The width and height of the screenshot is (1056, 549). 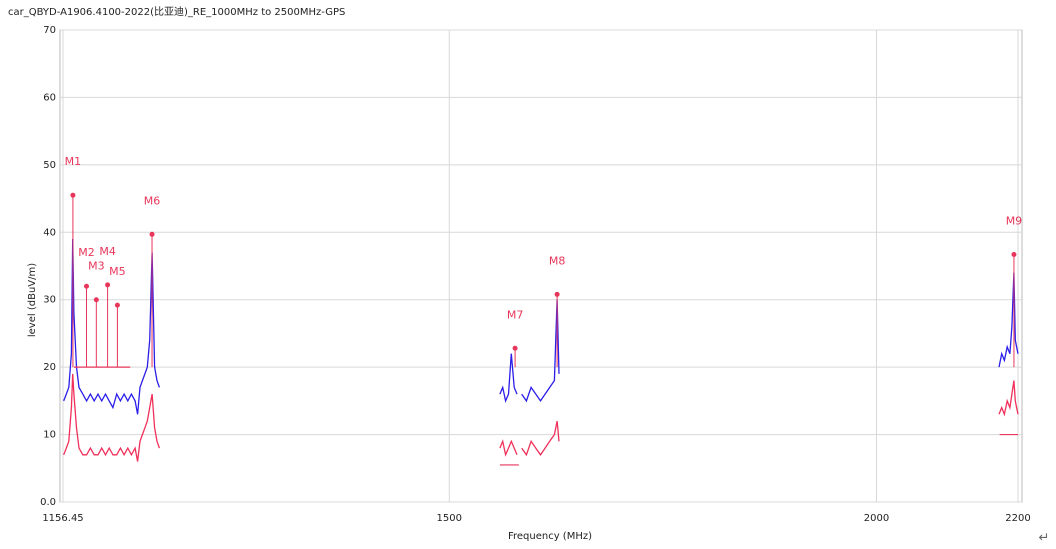 What do you see at coordinates (550, 536) in the screenshot?
I see `x-axis-label: Frequency (MHz)` at bounding box center [550, 536].